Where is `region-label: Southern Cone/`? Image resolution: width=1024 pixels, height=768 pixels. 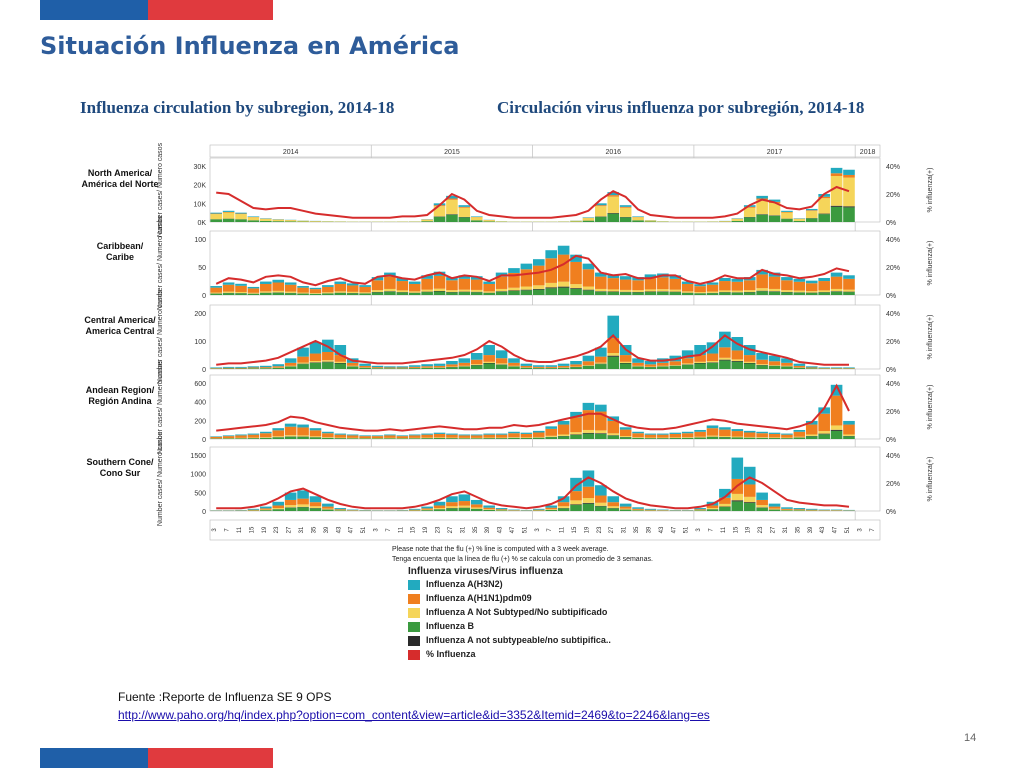
region-label: Southern Cone/ is located at coordinates (120, 462).